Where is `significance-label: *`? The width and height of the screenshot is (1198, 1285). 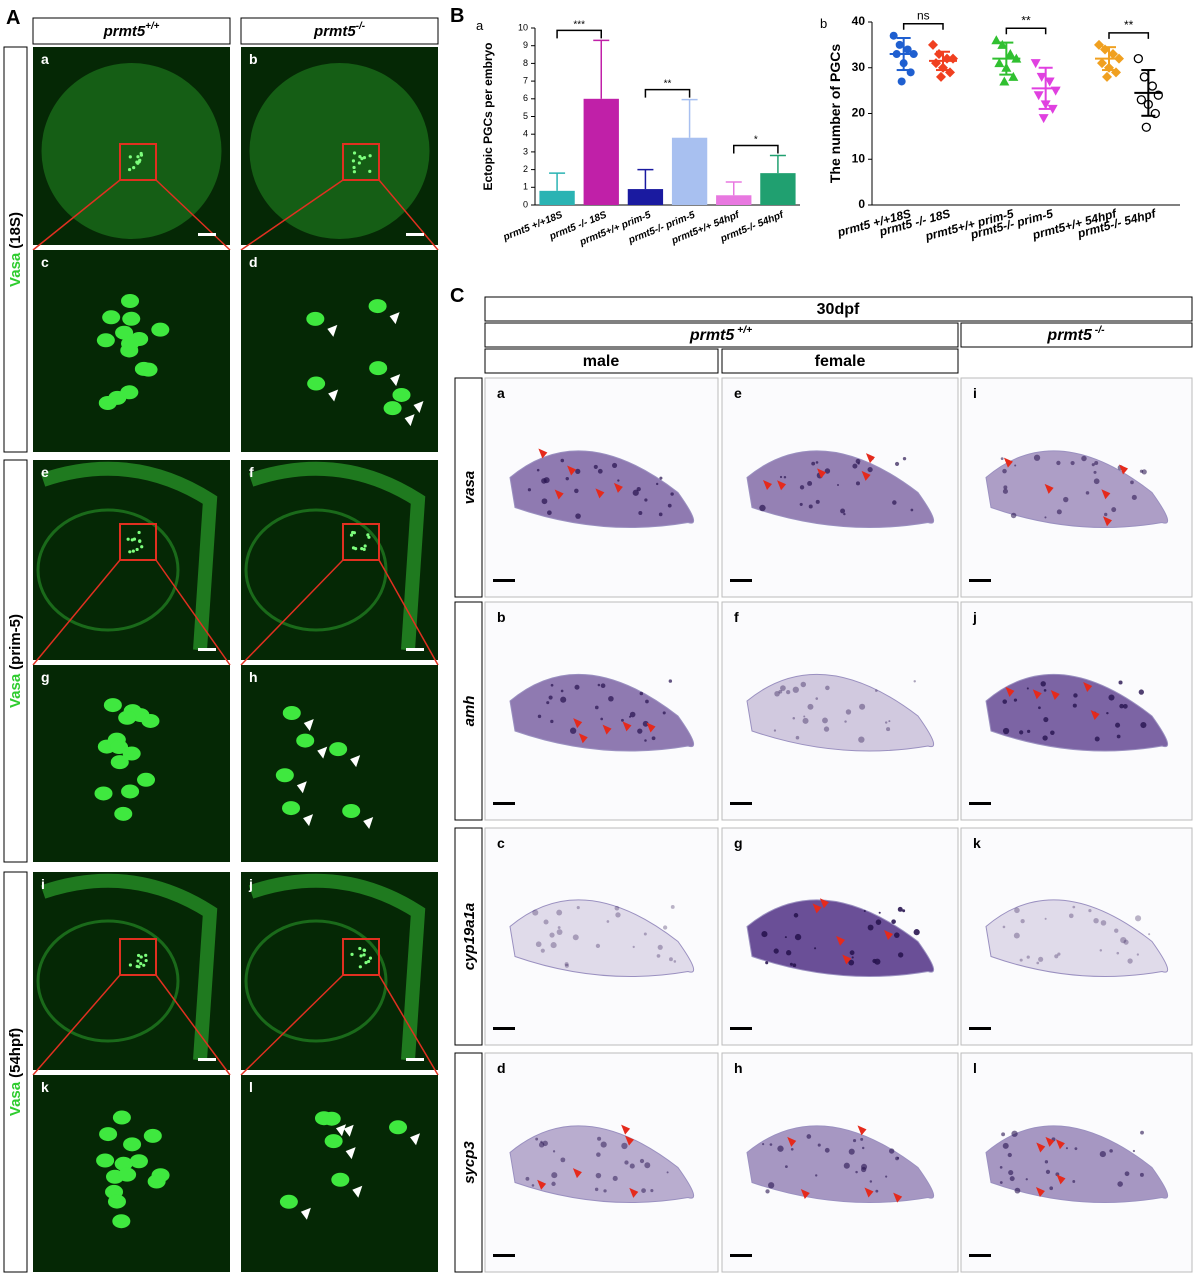 significance-label: * is located at coordinates (756, 139).